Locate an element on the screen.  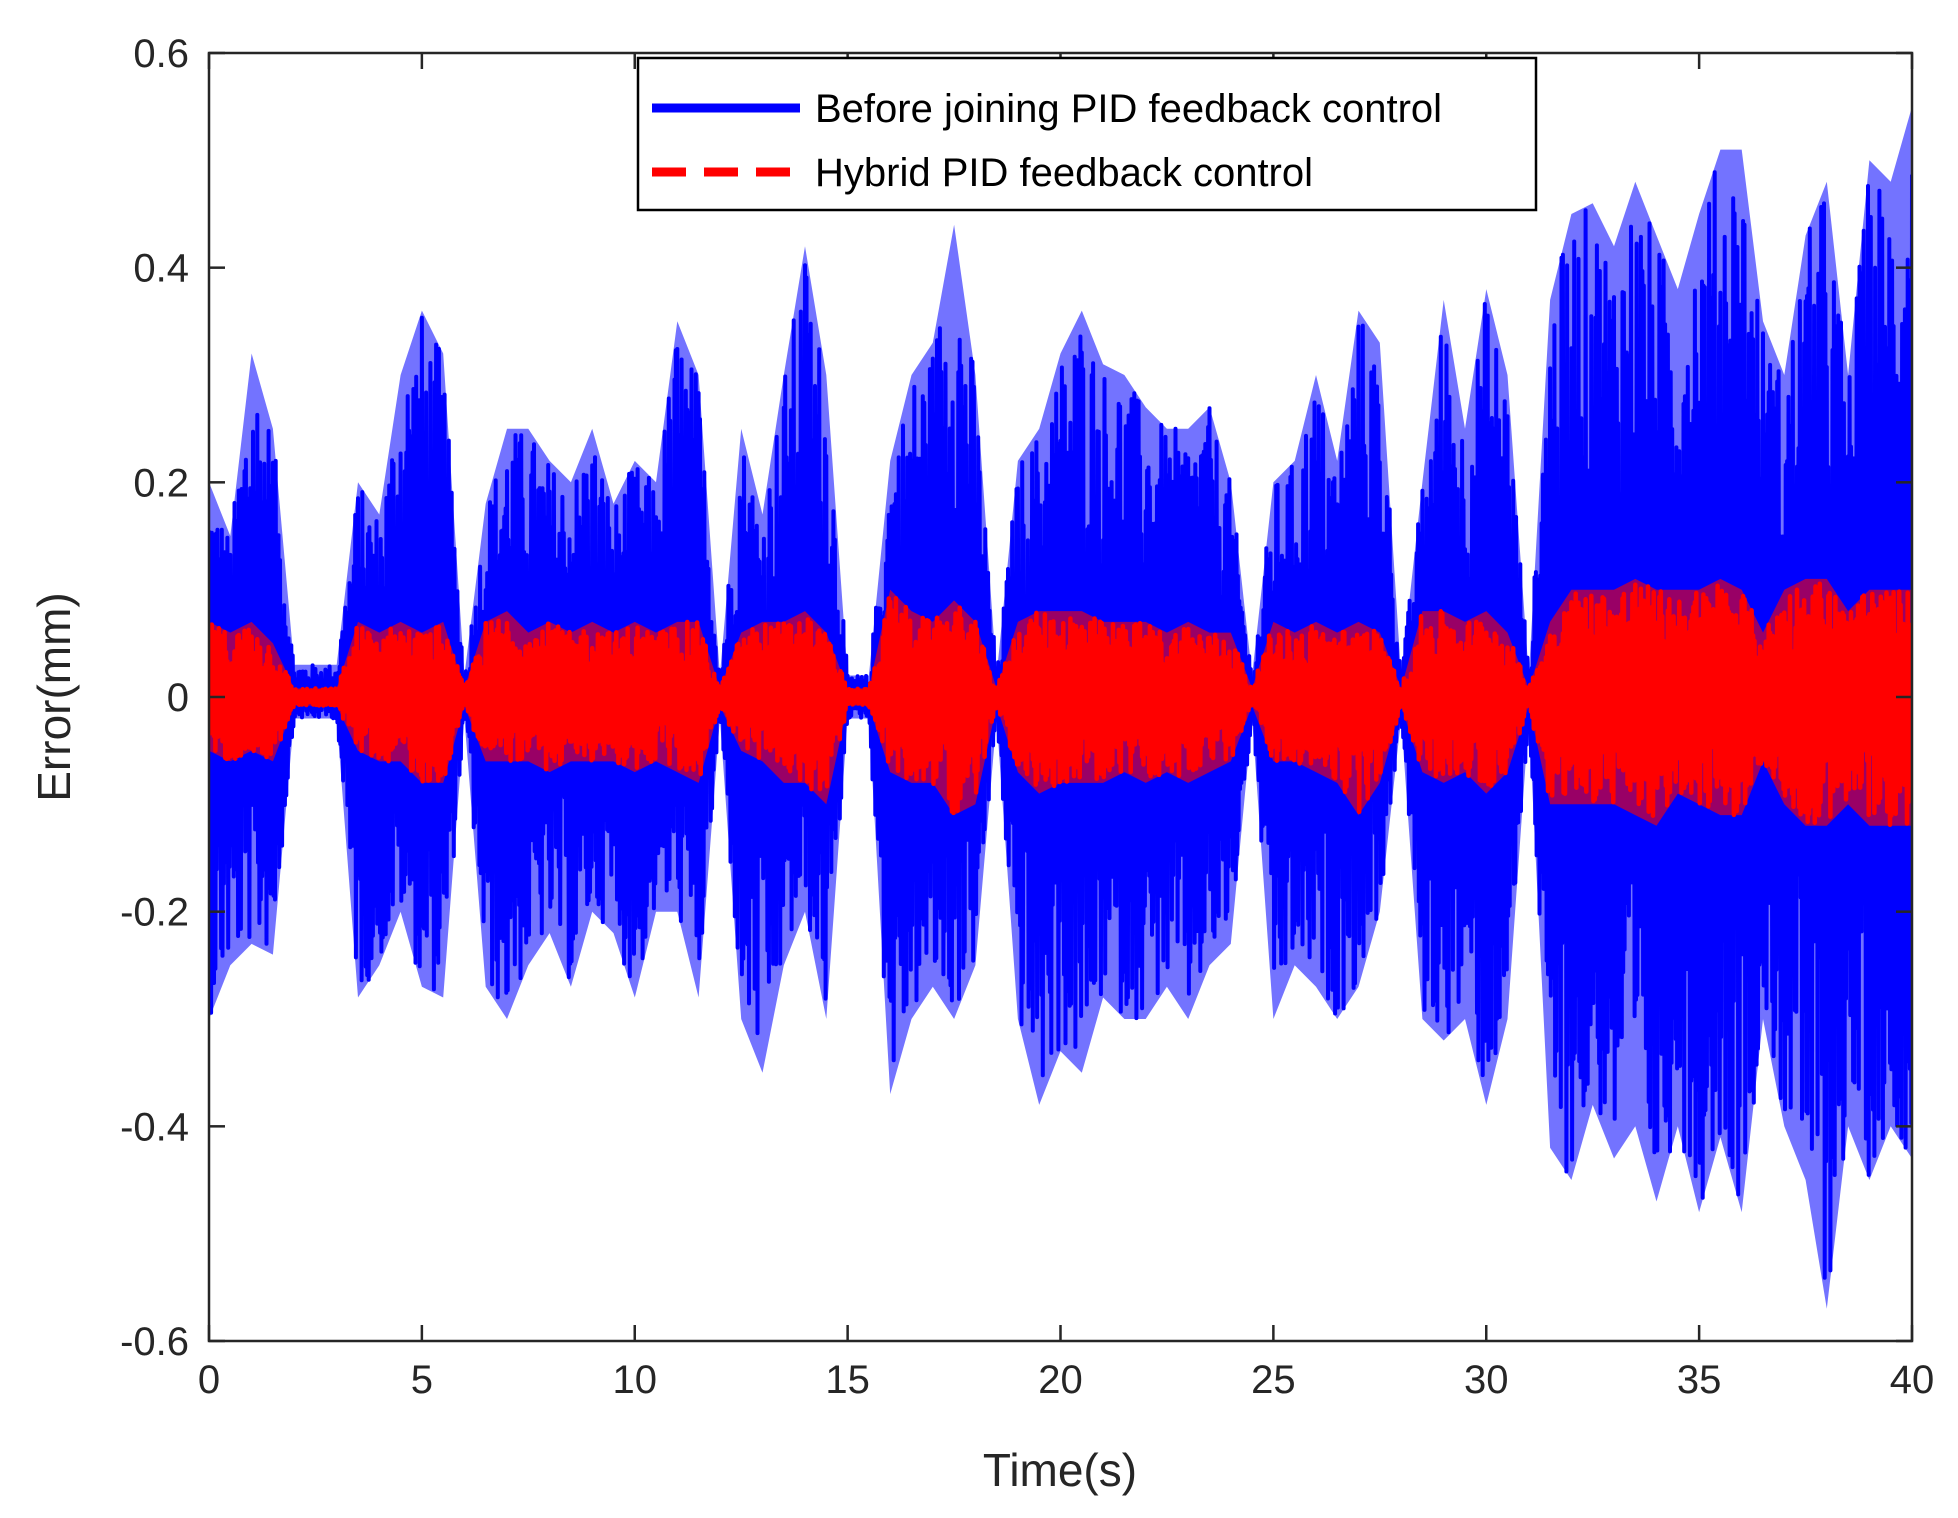
legend-box is located at coordinates (1087, 134).